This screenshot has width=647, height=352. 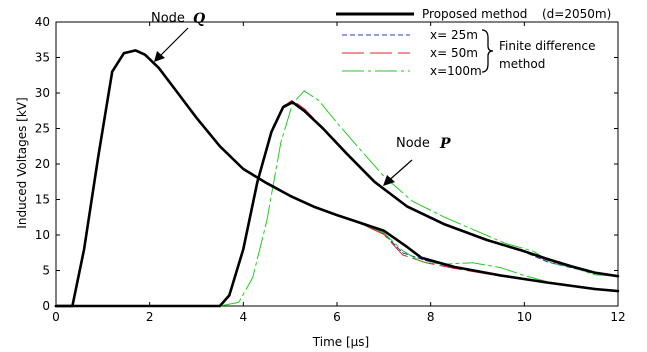 What do you see at coordinates (42, 235) in the screenshot?
I see `y-tick-label: 10` at bounding box center [42, 235].